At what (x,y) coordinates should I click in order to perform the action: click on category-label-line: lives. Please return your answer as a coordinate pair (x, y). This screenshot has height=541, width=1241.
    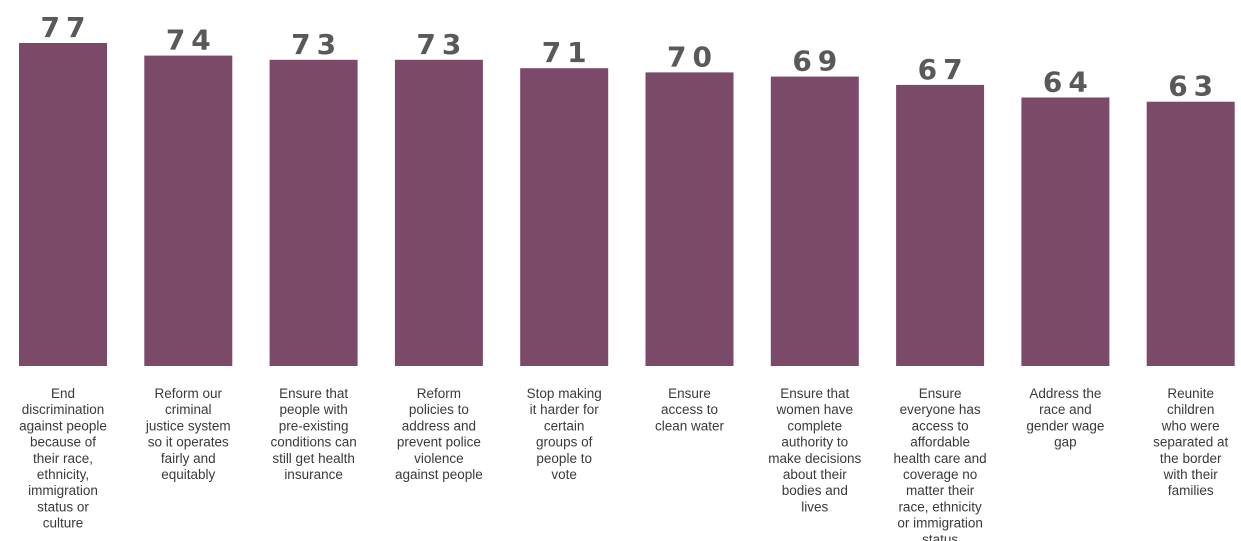
    Looking at the image, I should click on (814, 506).